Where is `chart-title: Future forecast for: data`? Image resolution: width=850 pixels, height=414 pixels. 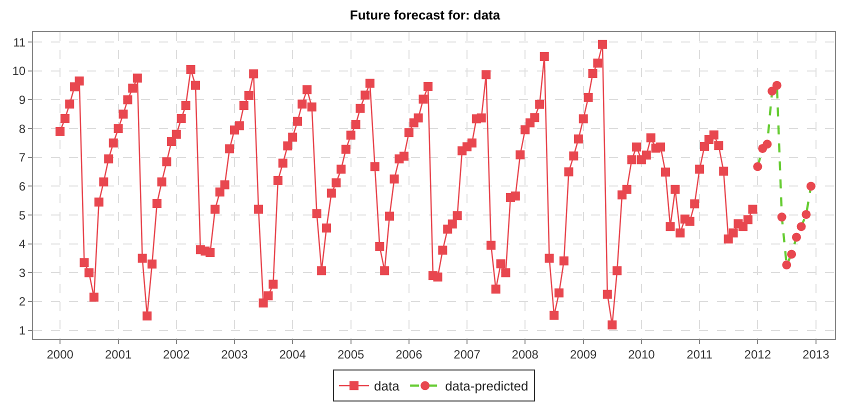 chart-title: Future forecast for: data is located at coordinates (425, 14).